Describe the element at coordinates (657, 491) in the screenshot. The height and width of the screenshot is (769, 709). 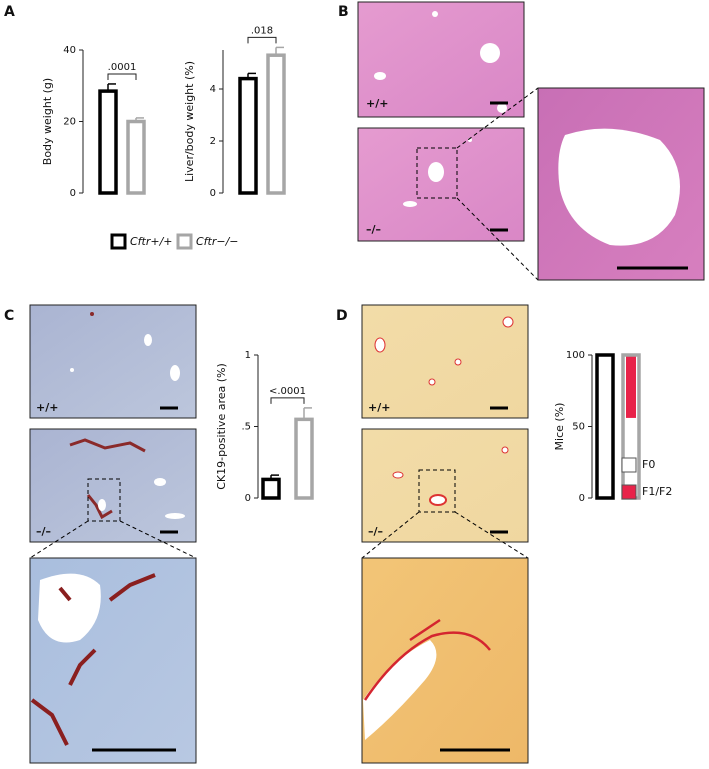
I see `legend-label: F1/F2` at that location.